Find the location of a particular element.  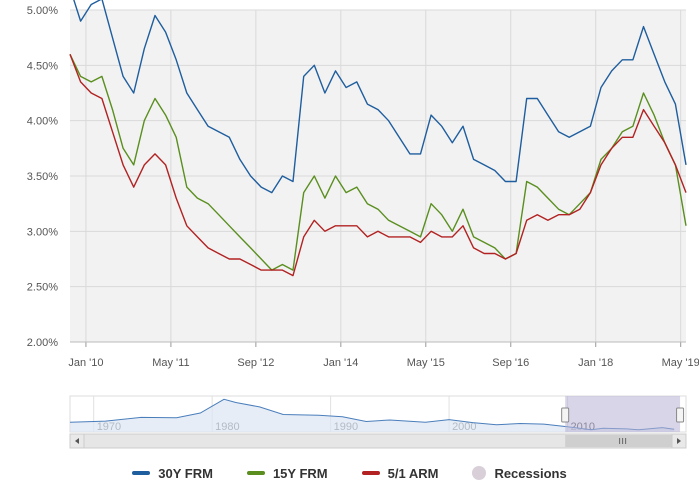

legend-item-15y-frm: 15Y FRM is located at coordinates (287, 473).